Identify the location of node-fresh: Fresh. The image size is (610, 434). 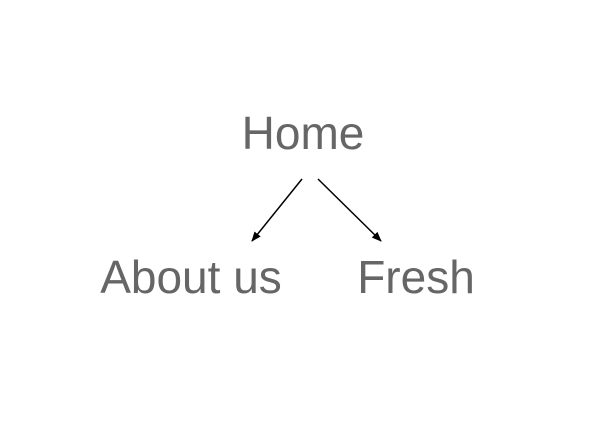
(416, 277).